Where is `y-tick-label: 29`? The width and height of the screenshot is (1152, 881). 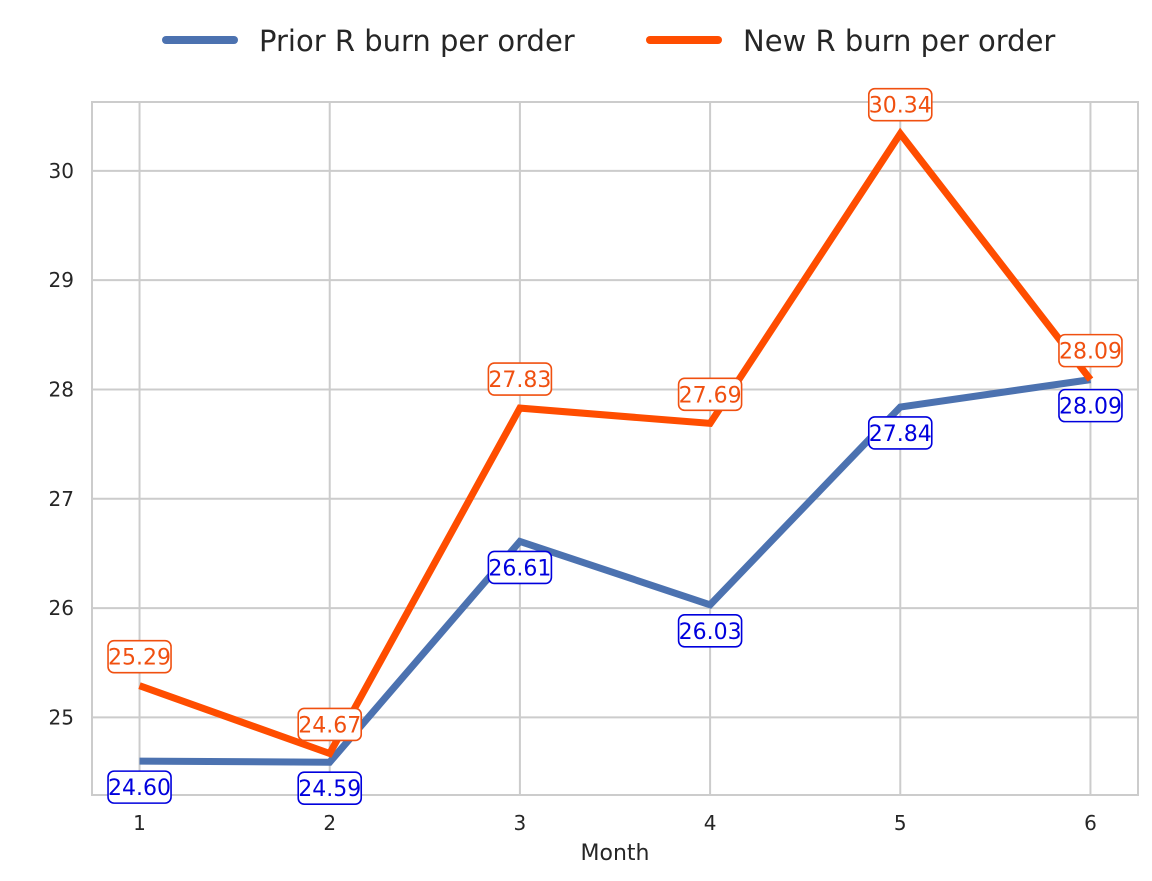
y-tick-label: 29 is located at coordinates (61, 280).